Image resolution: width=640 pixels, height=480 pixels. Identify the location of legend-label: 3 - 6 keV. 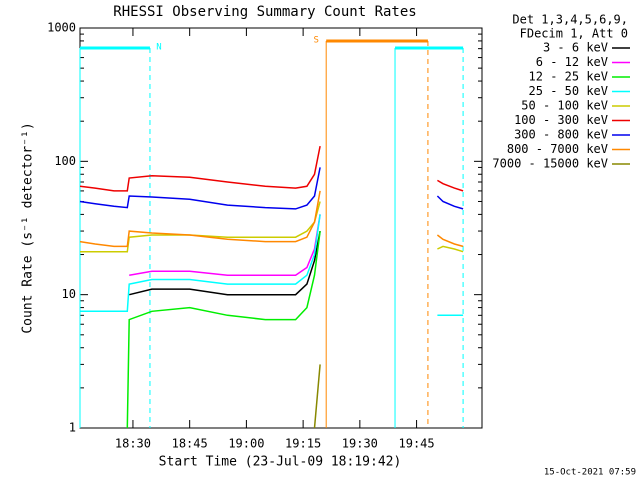
(575, 48).